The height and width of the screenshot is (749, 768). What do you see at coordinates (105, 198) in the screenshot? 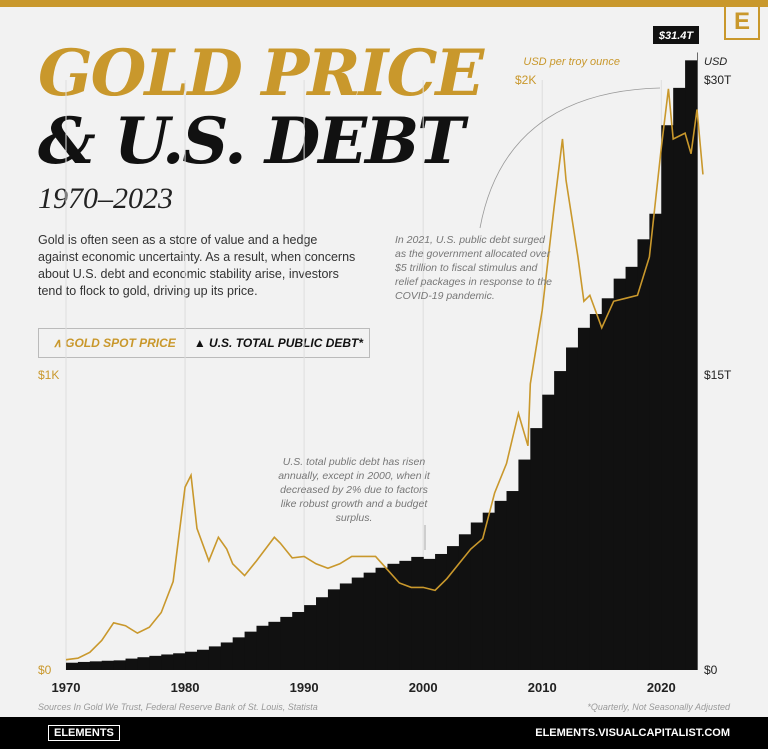
I see `title-years: 1970–2023` at bounding box center [105, 198].